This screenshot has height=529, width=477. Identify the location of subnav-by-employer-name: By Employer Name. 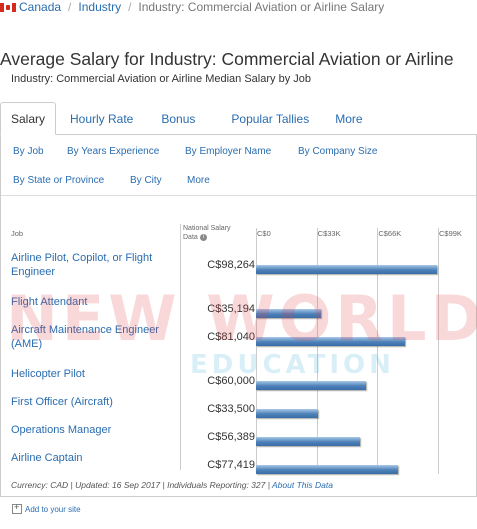
(228, 151).